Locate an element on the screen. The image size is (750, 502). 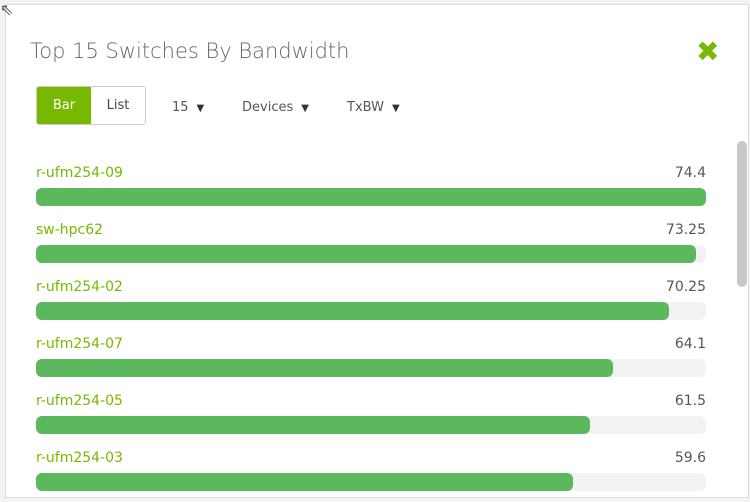
bar-row: r-ufm254-02 70.25 is located at coordinates (371, 300).